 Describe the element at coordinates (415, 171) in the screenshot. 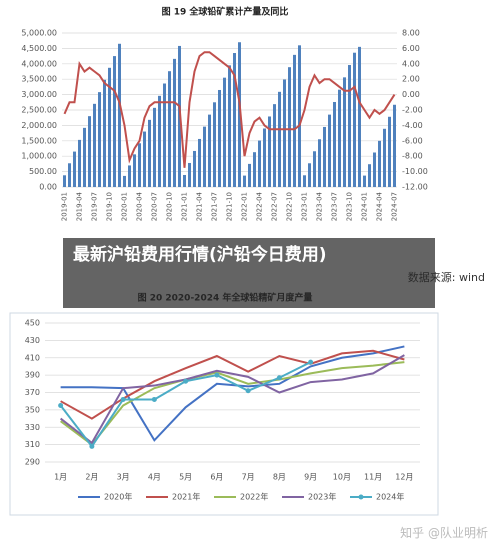

I see `y2-tick-label: -10.00` at that location.